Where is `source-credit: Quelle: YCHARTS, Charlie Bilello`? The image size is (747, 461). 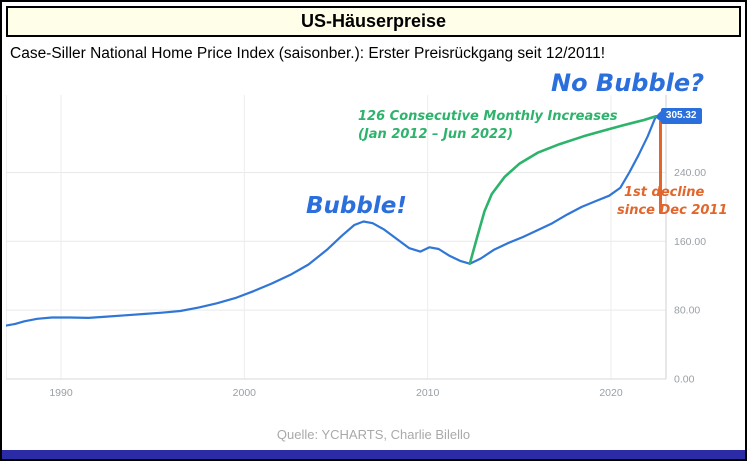
source-credit: Quelle: YCHARTS, Charlie Bilello is located at coordinates (373, 434).